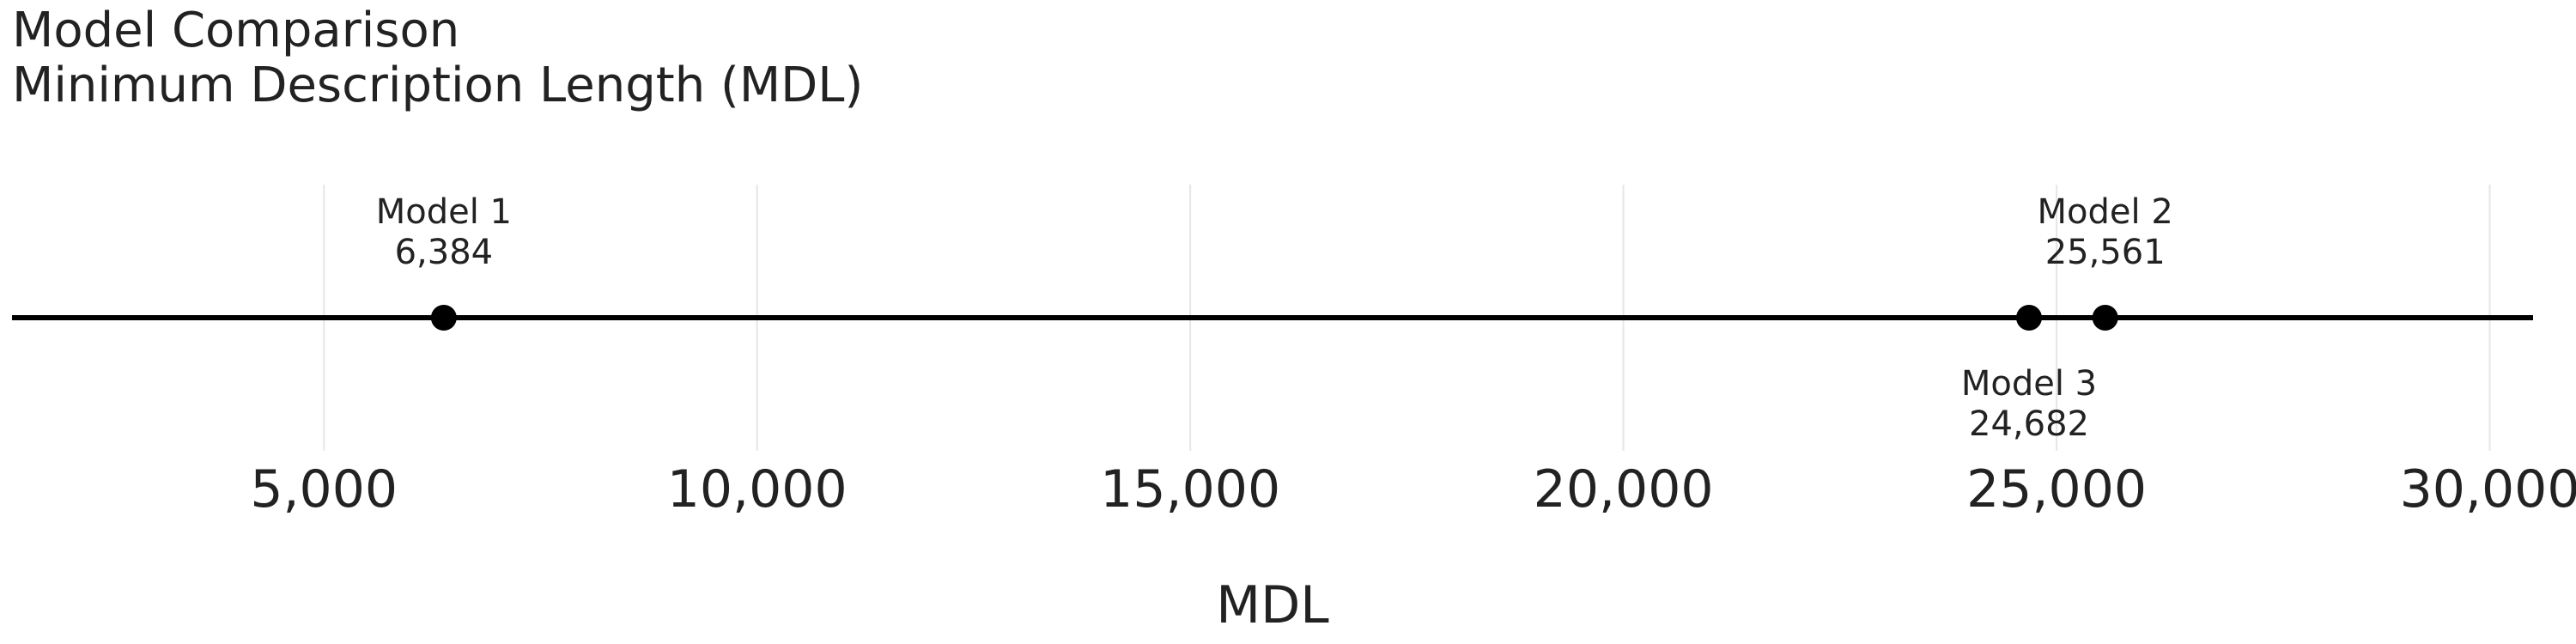  I want to click on tick-label: 10,000, so click(757, 489).